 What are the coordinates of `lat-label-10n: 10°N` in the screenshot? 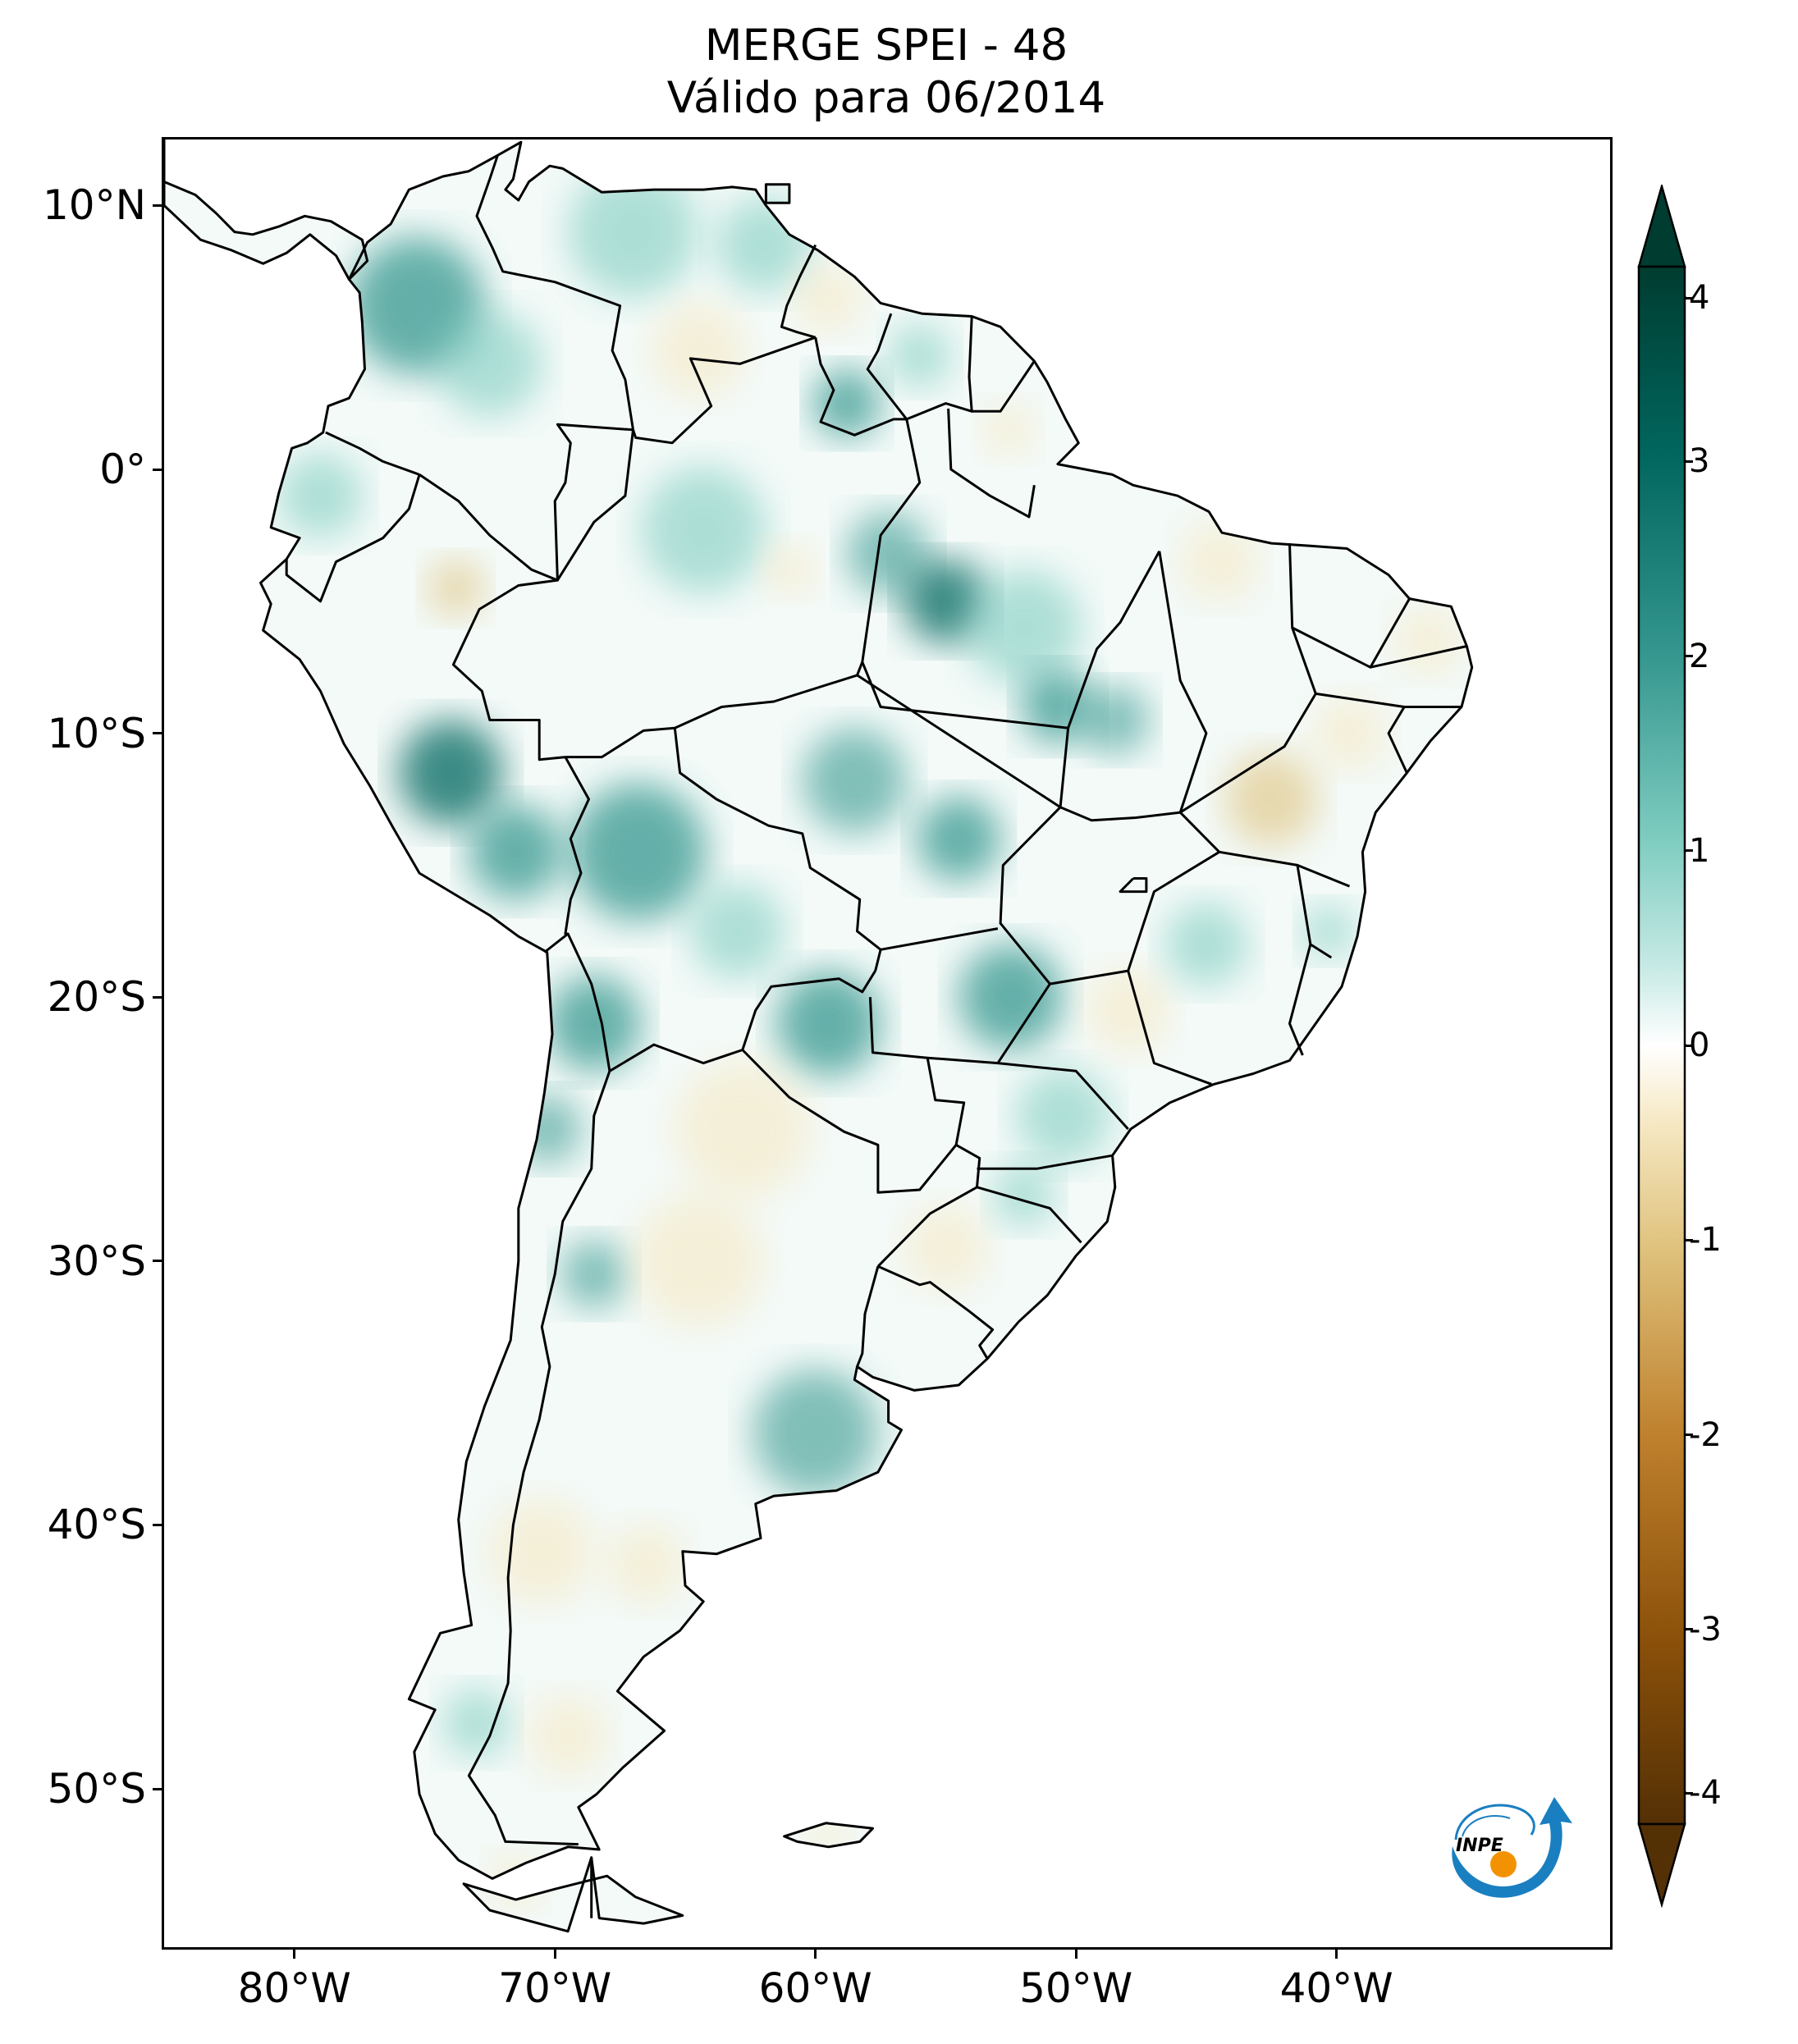 It's located at (94, 205).